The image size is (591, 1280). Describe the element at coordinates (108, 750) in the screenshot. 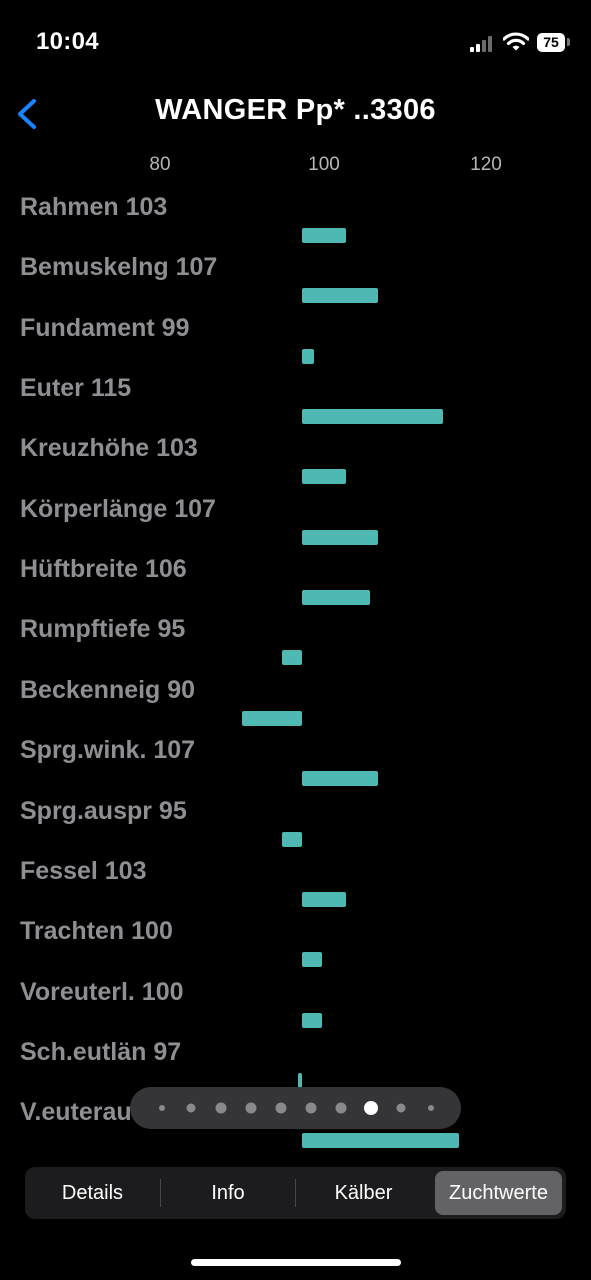

I see `row-label: Sprg.wink. 107` at that location.